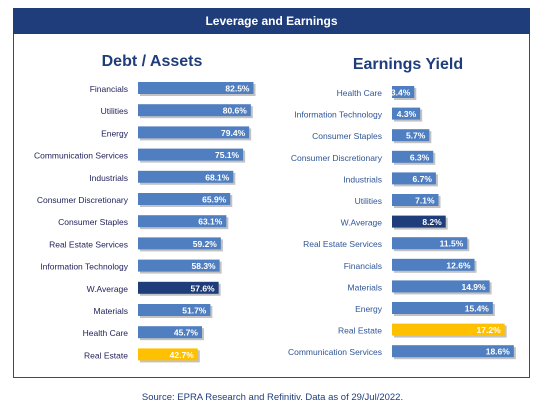 The width and height of the screenshot is (545, 415). Describe the element at coordinates (194, 110) in the screenshot. I see `debt-assets-bar-utilities` at that location.